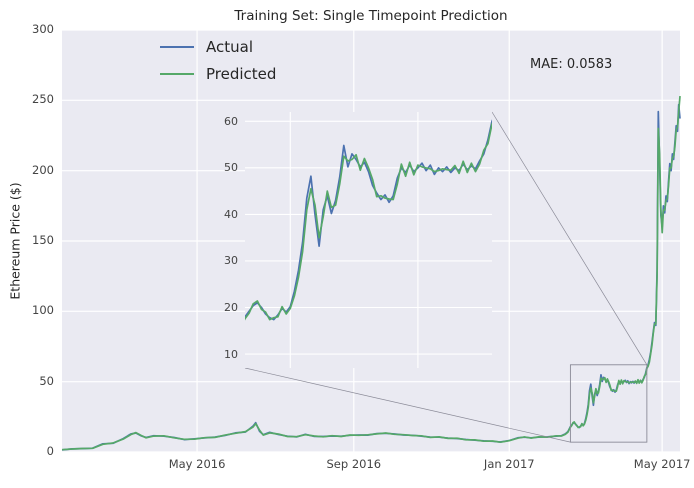 This screenshot has height=488, width=694. I want to click on inset-actual-line, so click(368, 220).